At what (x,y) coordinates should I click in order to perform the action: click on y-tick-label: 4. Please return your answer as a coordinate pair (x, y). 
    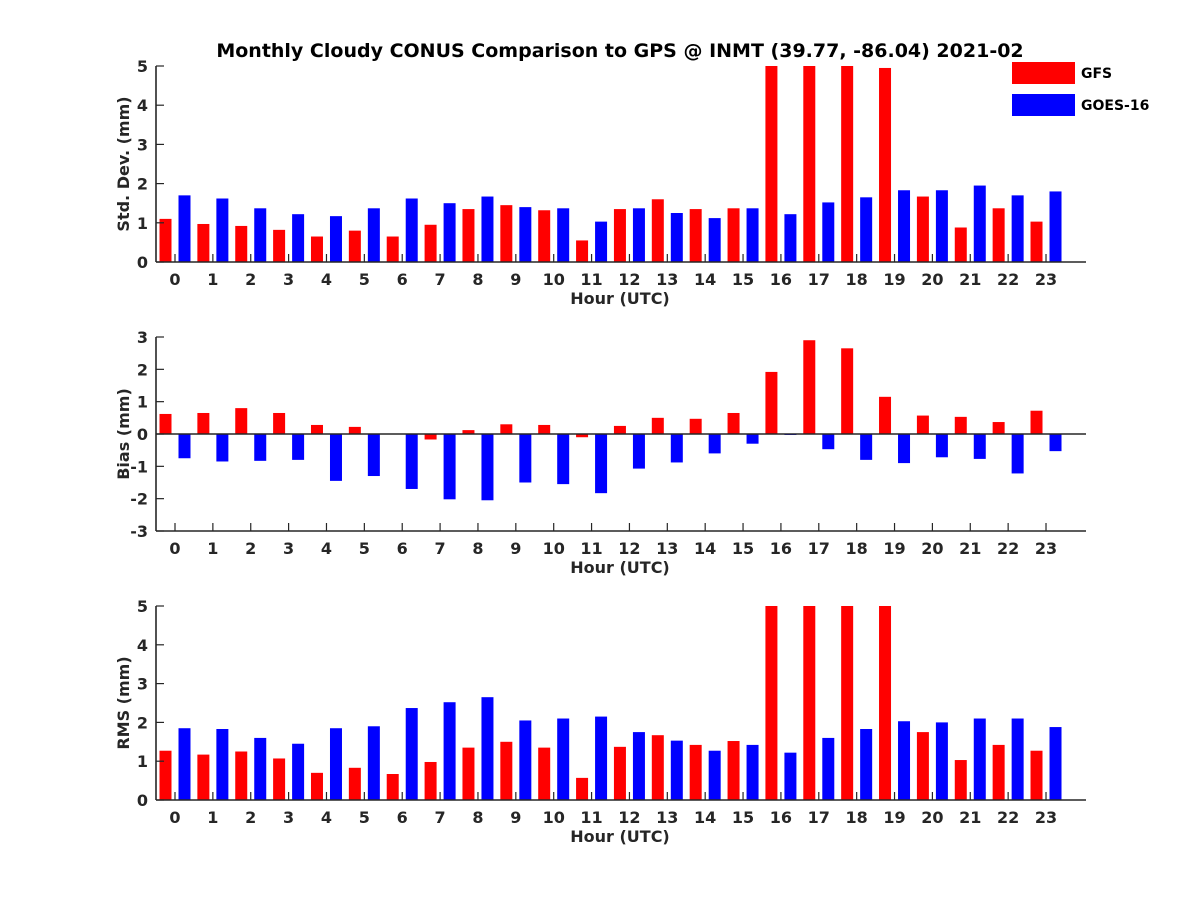
    Looking at the image, I should click on (142, 105).